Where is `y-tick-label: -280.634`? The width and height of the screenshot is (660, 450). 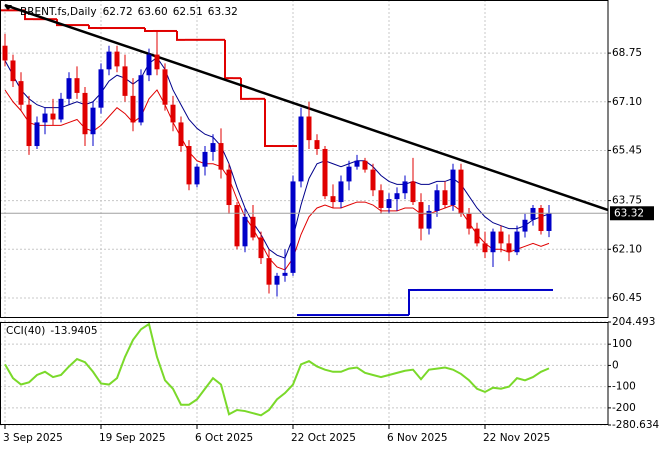
y-tick-label: -280.634 is located at coordinates (636, 425).